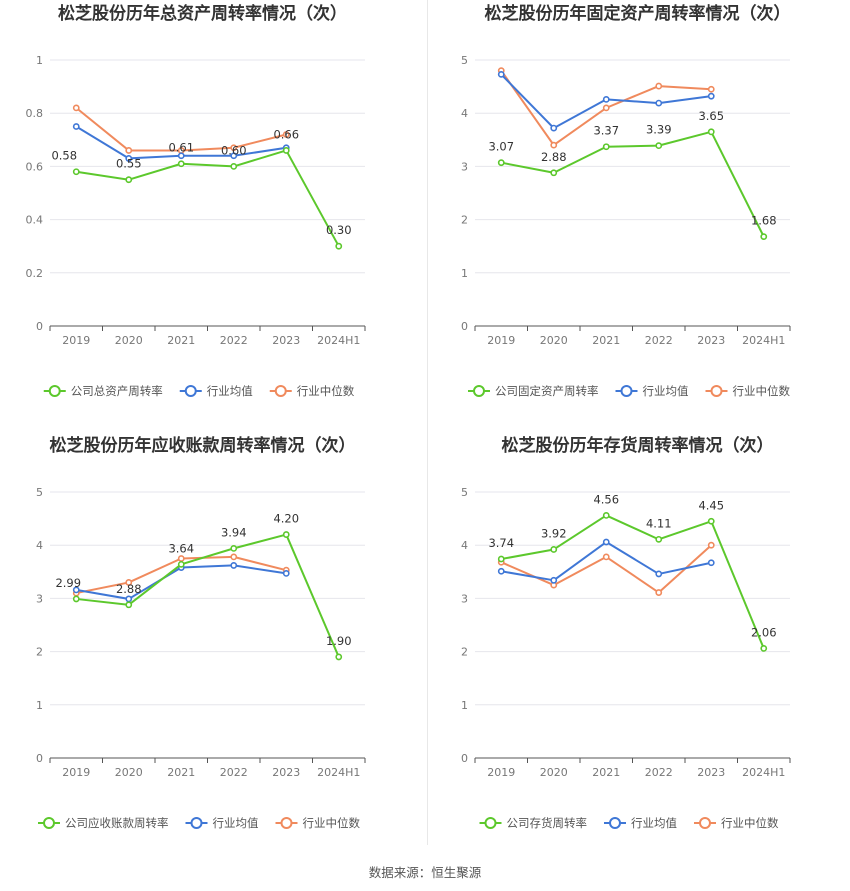 The height and width of the screenshot is (891, 850). I want to click on data-label: 1.68, so click(764, 221).